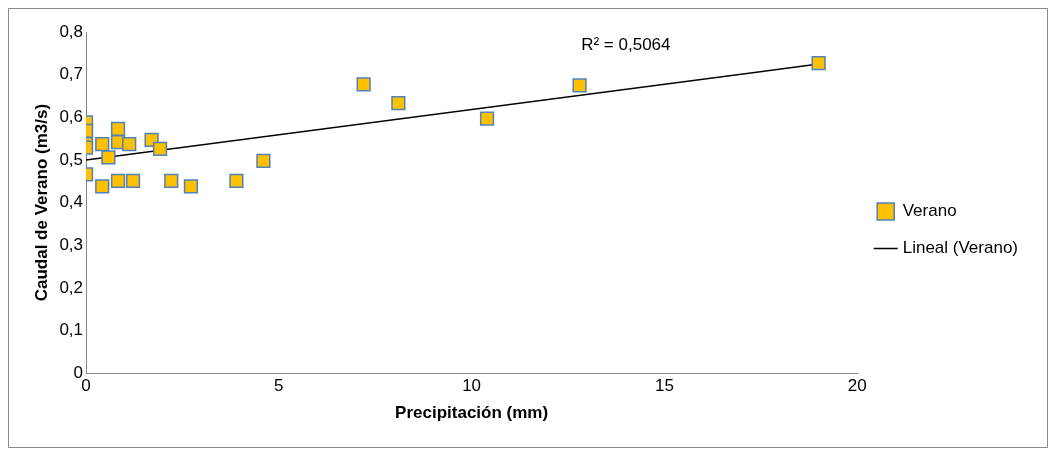 This screenshot has width=1060, height=460. What do you see at coordinates (929, 211) in the screenshot?
I see `legend-label: Verano` at bounding box center [929, 211].